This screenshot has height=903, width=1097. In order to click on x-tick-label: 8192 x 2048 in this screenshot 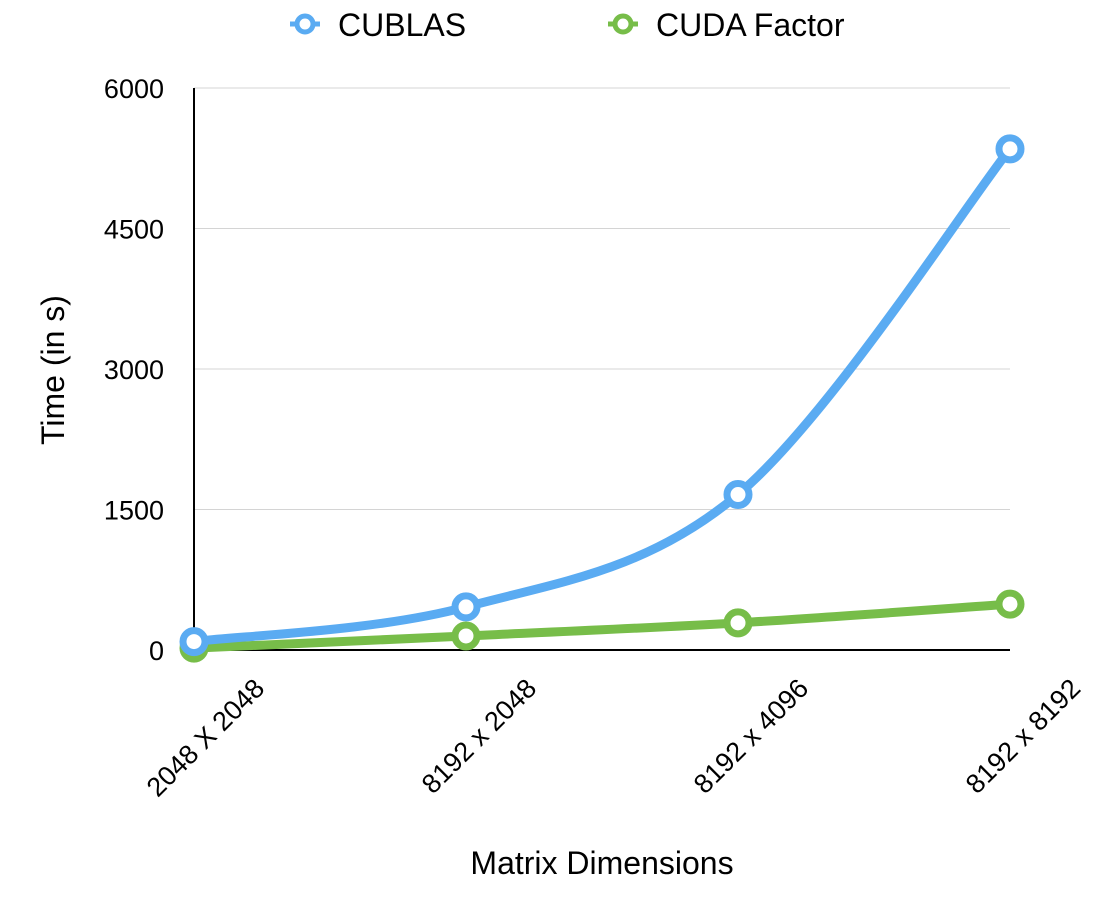, I will do `click(479, 736)`.